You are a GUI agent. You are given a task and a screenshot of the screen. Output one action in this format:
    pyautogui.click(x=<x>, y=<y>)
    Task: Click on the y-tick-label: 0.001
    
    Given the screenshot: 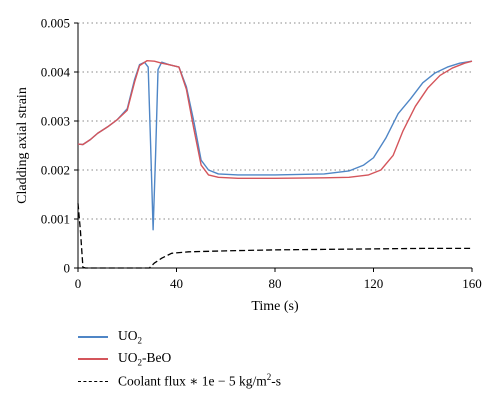 What is the action you would take?
    pyautogui.click(x=55, y=219)
    